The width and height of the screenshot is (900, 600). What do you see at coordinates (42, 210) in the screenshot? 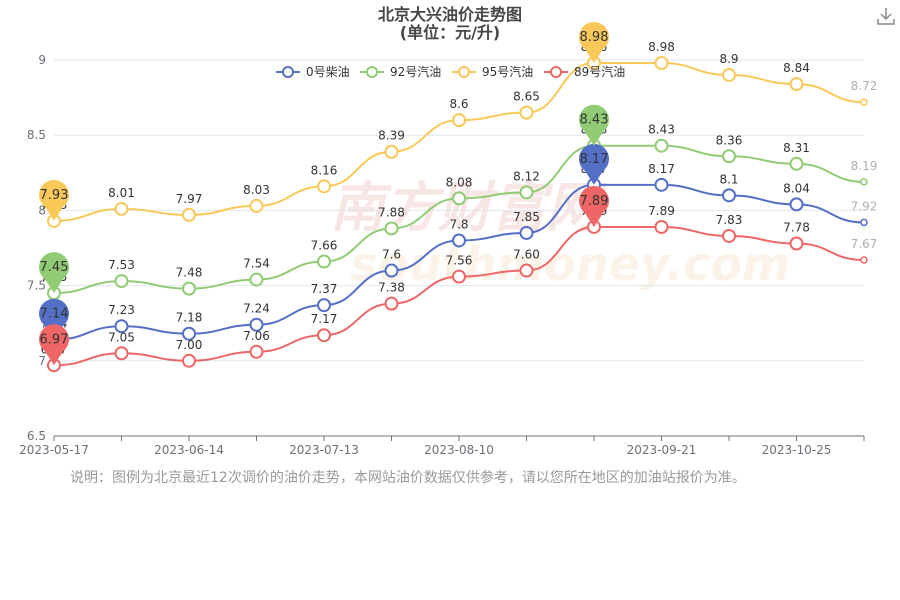
I see `y-tick-label: 8` at bounding box center [42, 210].